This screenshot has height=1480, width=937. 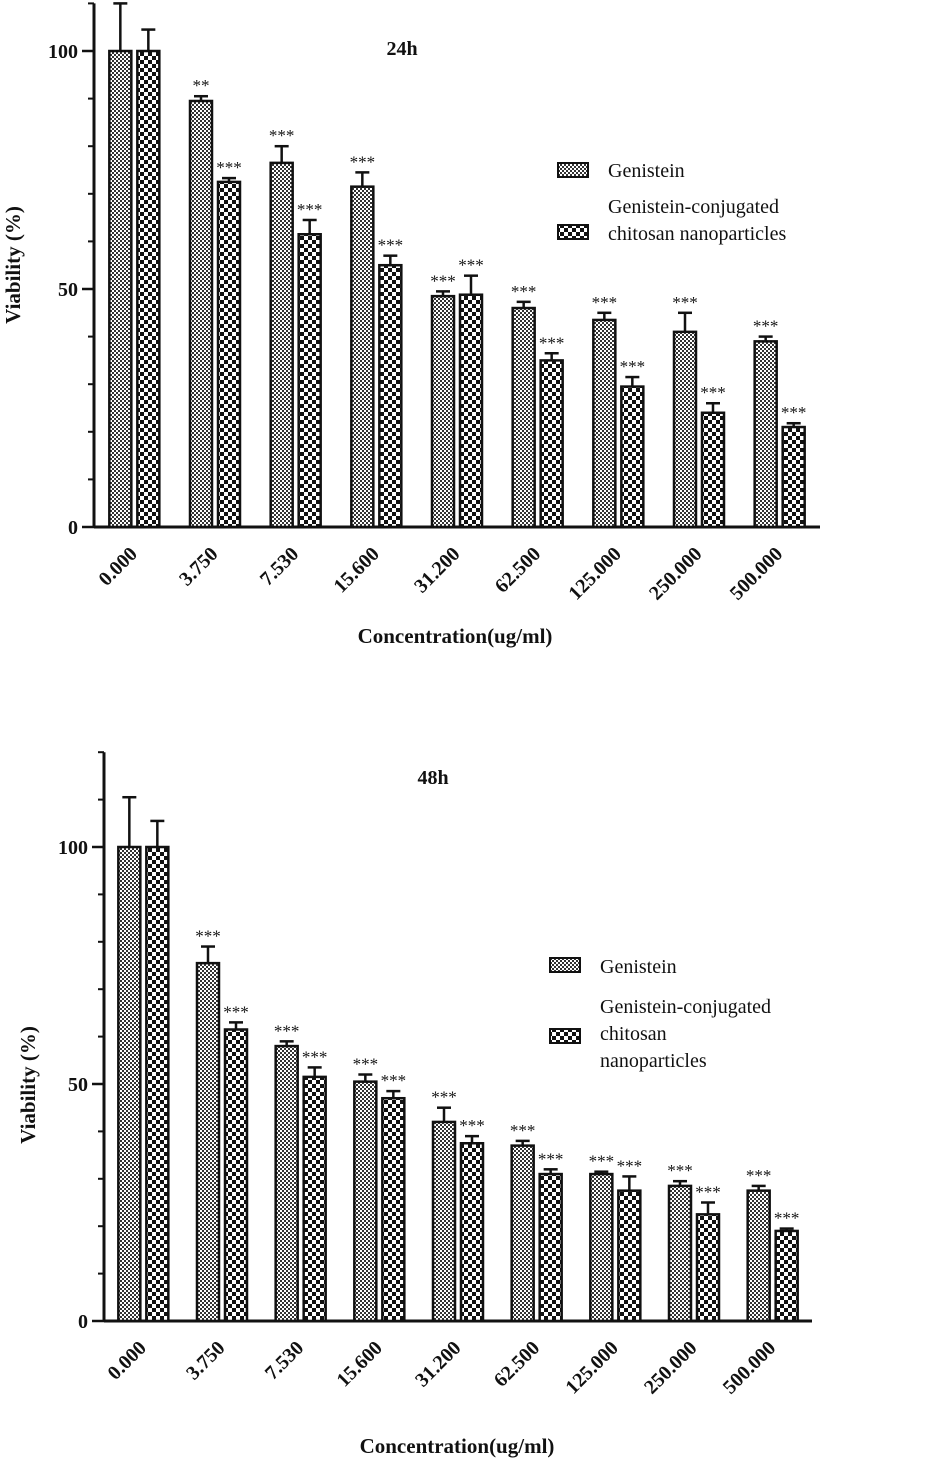 What do you see at coordinates (359, 1364) in the screenshot?
I see `x-tick-label: 15.600` at bounding box center [359, 1364].